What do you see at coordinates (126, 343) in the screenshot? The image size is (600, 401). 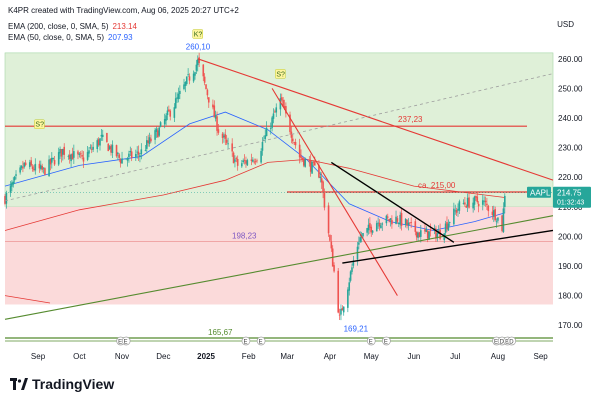 I see `event-label-1: E` at bounding box center [126, 343].